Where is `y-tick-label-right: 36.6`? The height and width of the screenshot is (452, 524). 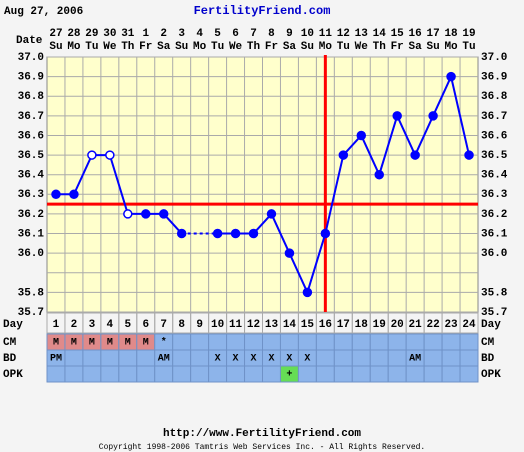
y-tick-label-right: 36.6 is located at coordinates (494, 136).